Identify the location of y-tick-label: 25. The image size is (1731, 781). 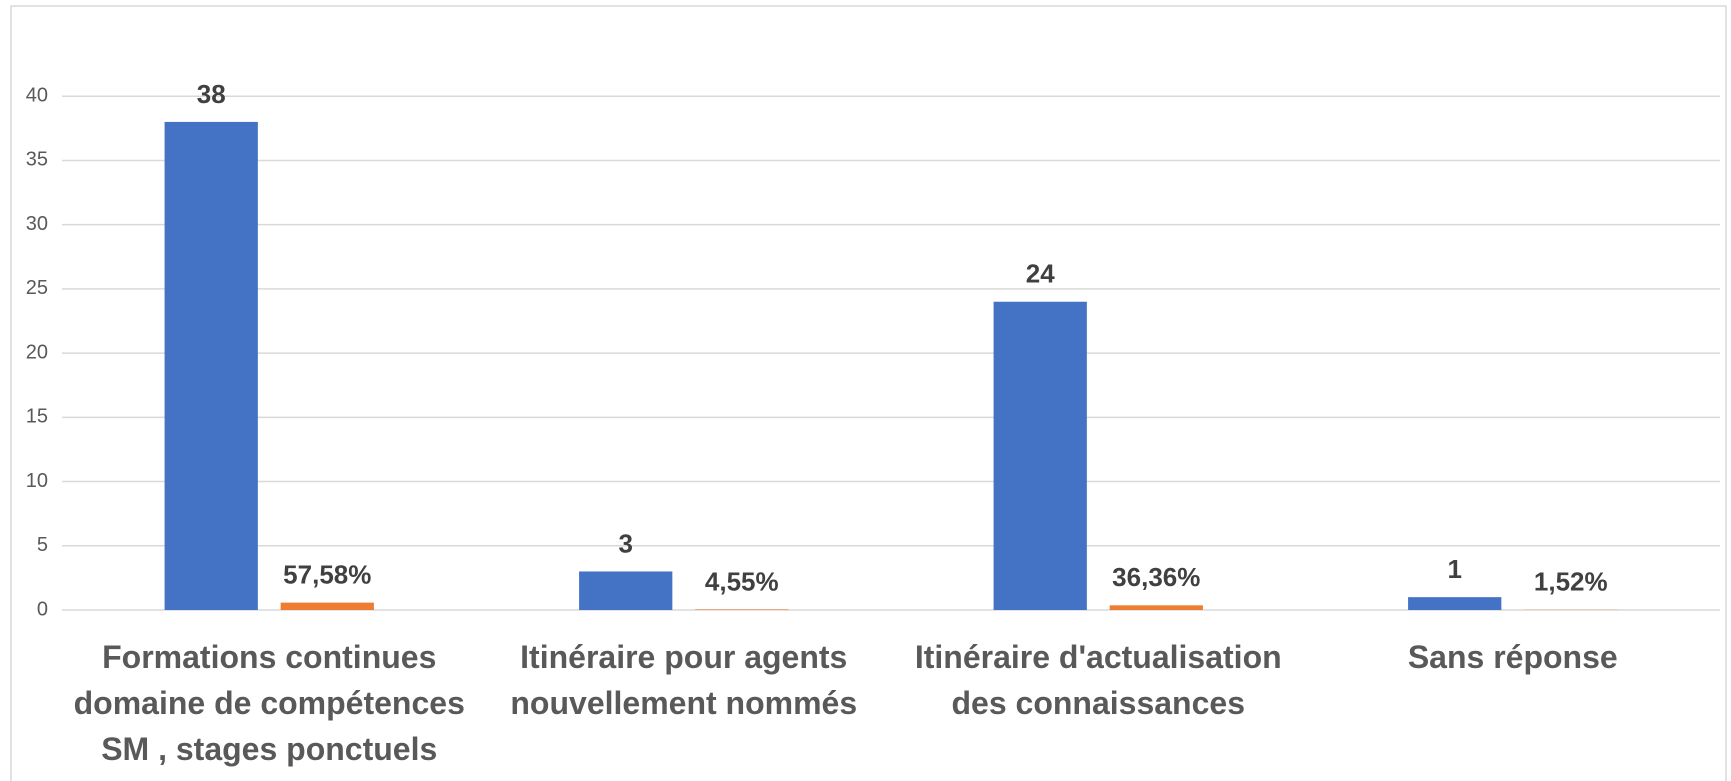
(37, 288).